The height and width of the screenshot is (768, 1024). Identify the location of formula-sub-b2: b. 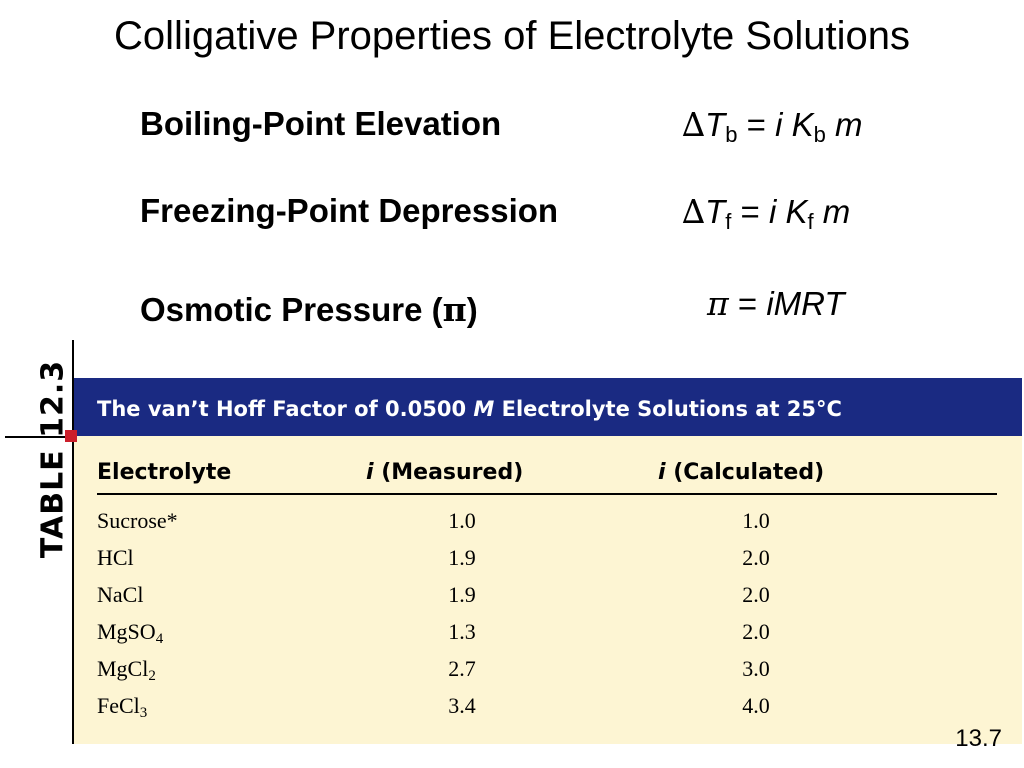
(819, 134).